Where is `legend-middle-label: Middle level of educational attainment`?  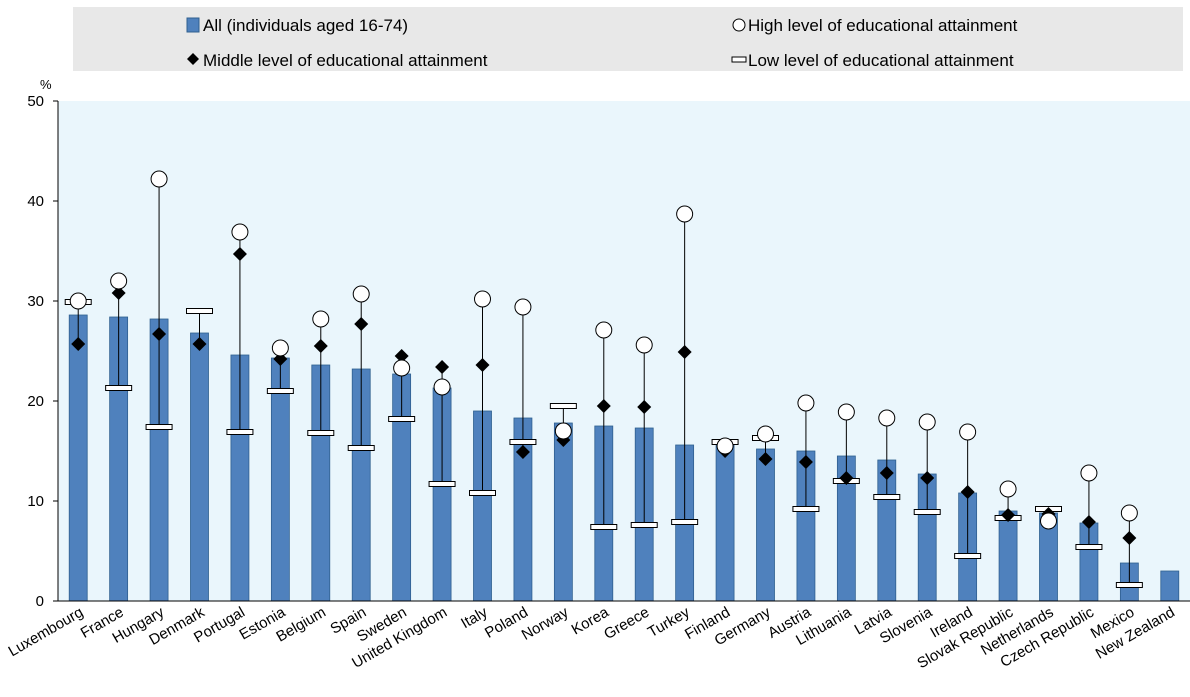 legend-middle-label: Middle level of educational attainment is located at coordinates (345, 60).